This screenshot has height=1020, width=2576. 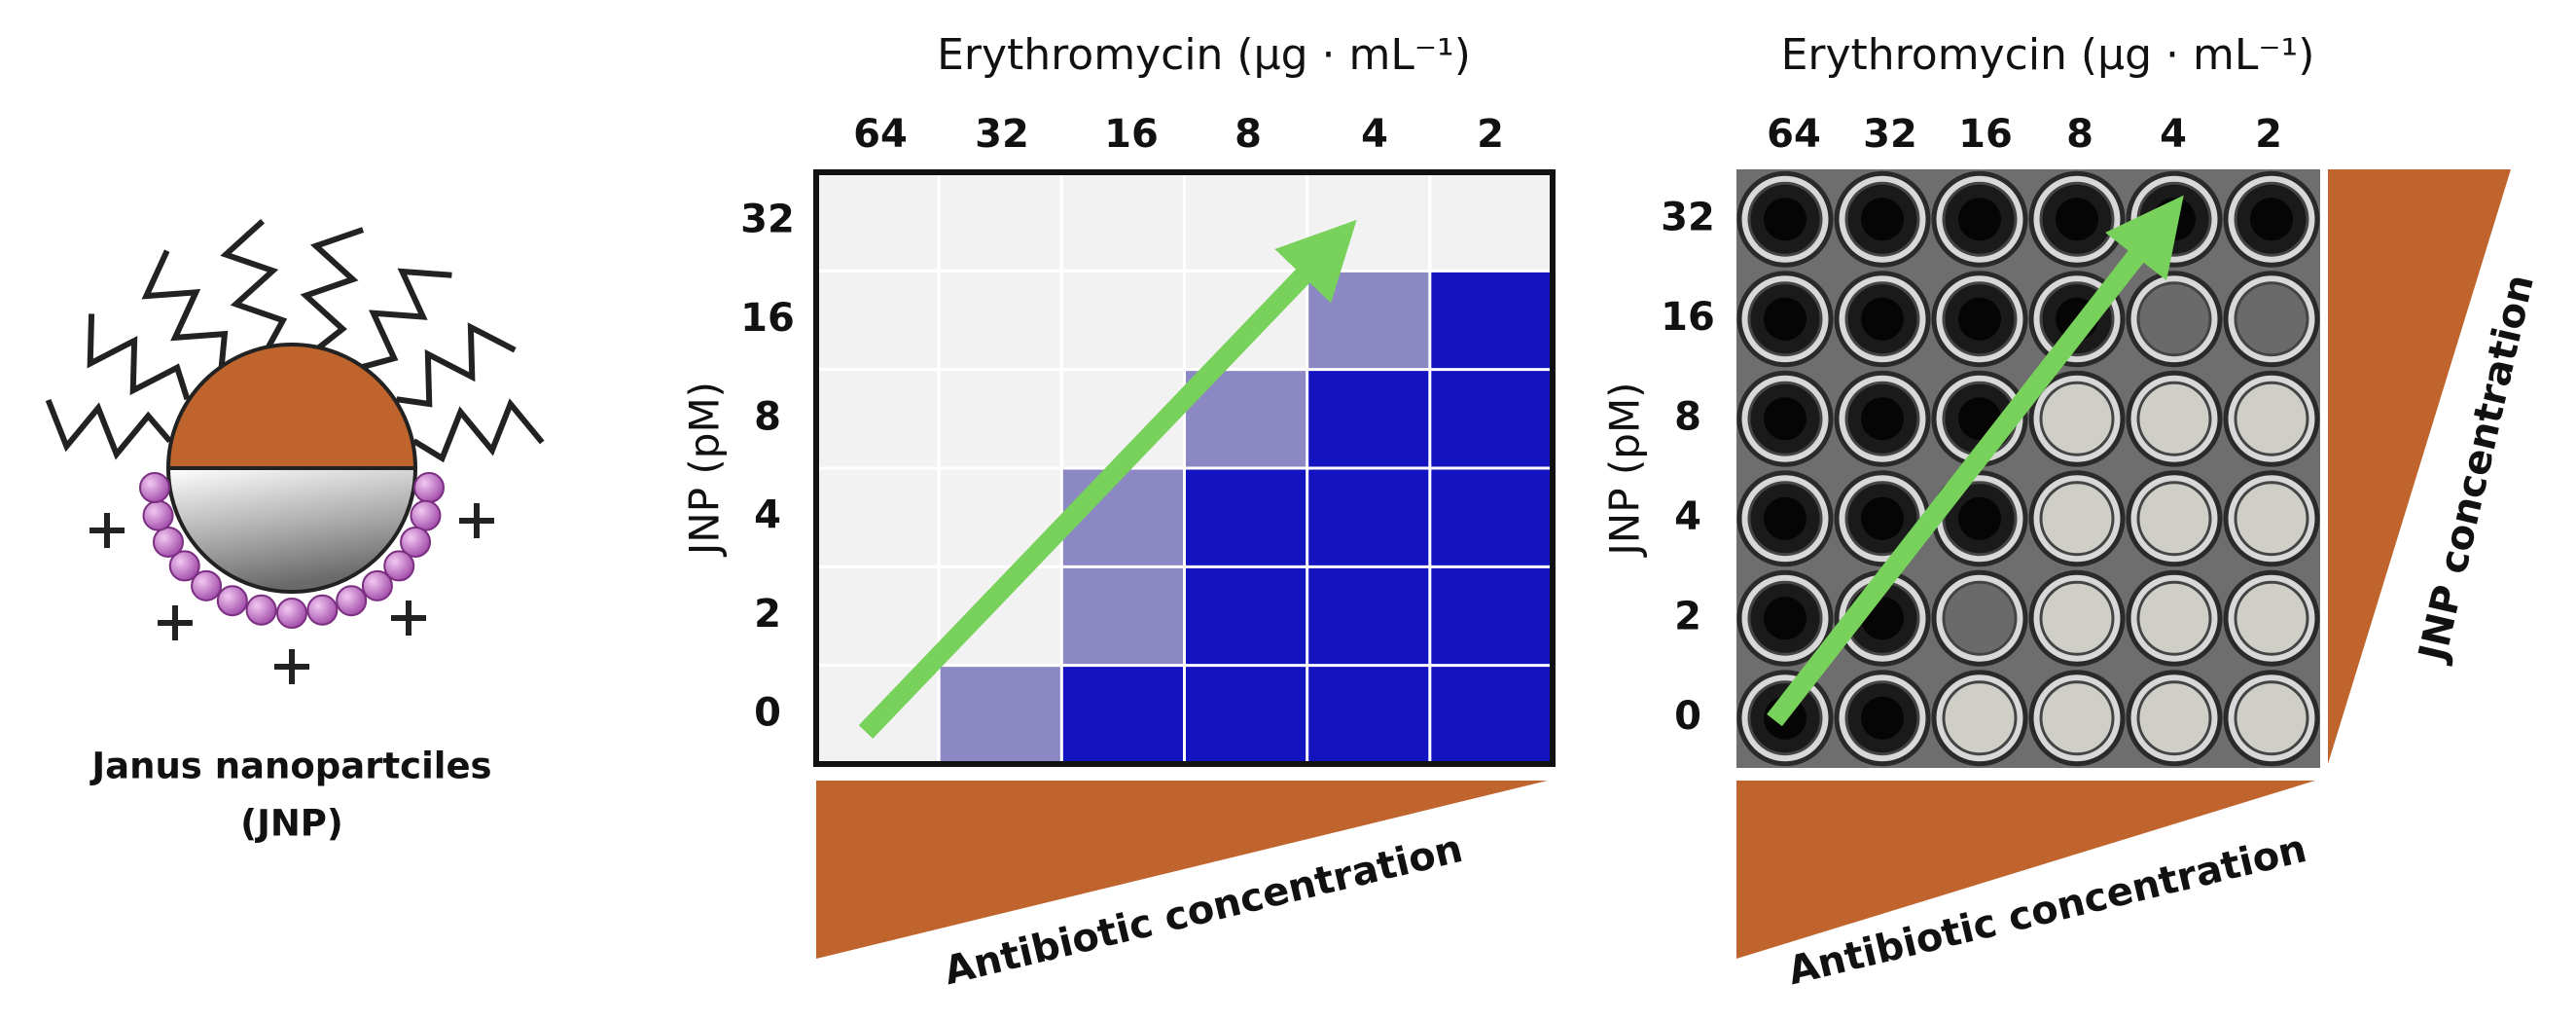 What do you see at coordinates (2025, 870) in the screenshot?
I see `x-gradient` at bounding box center [2025, 870].